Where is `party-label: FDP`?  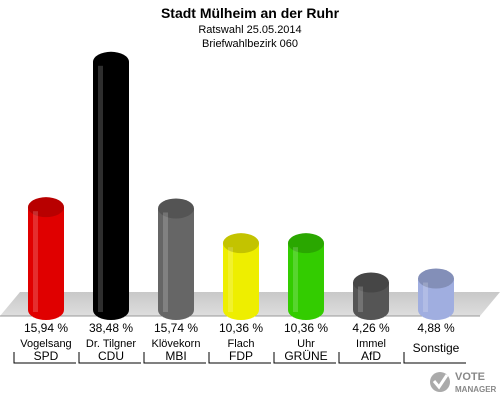 party-label: FDP is located at coordinates (241, 356).